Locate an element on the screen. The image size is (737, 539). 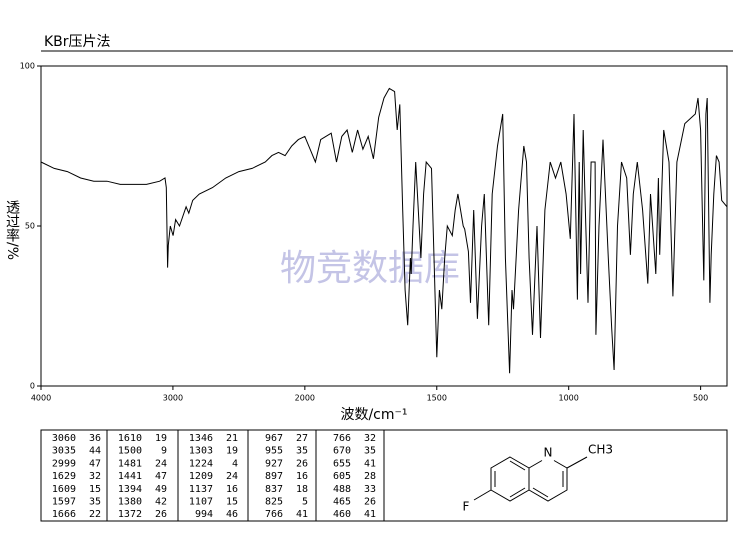
peak-transmittance: 46 is located at coordinates (232, 514).